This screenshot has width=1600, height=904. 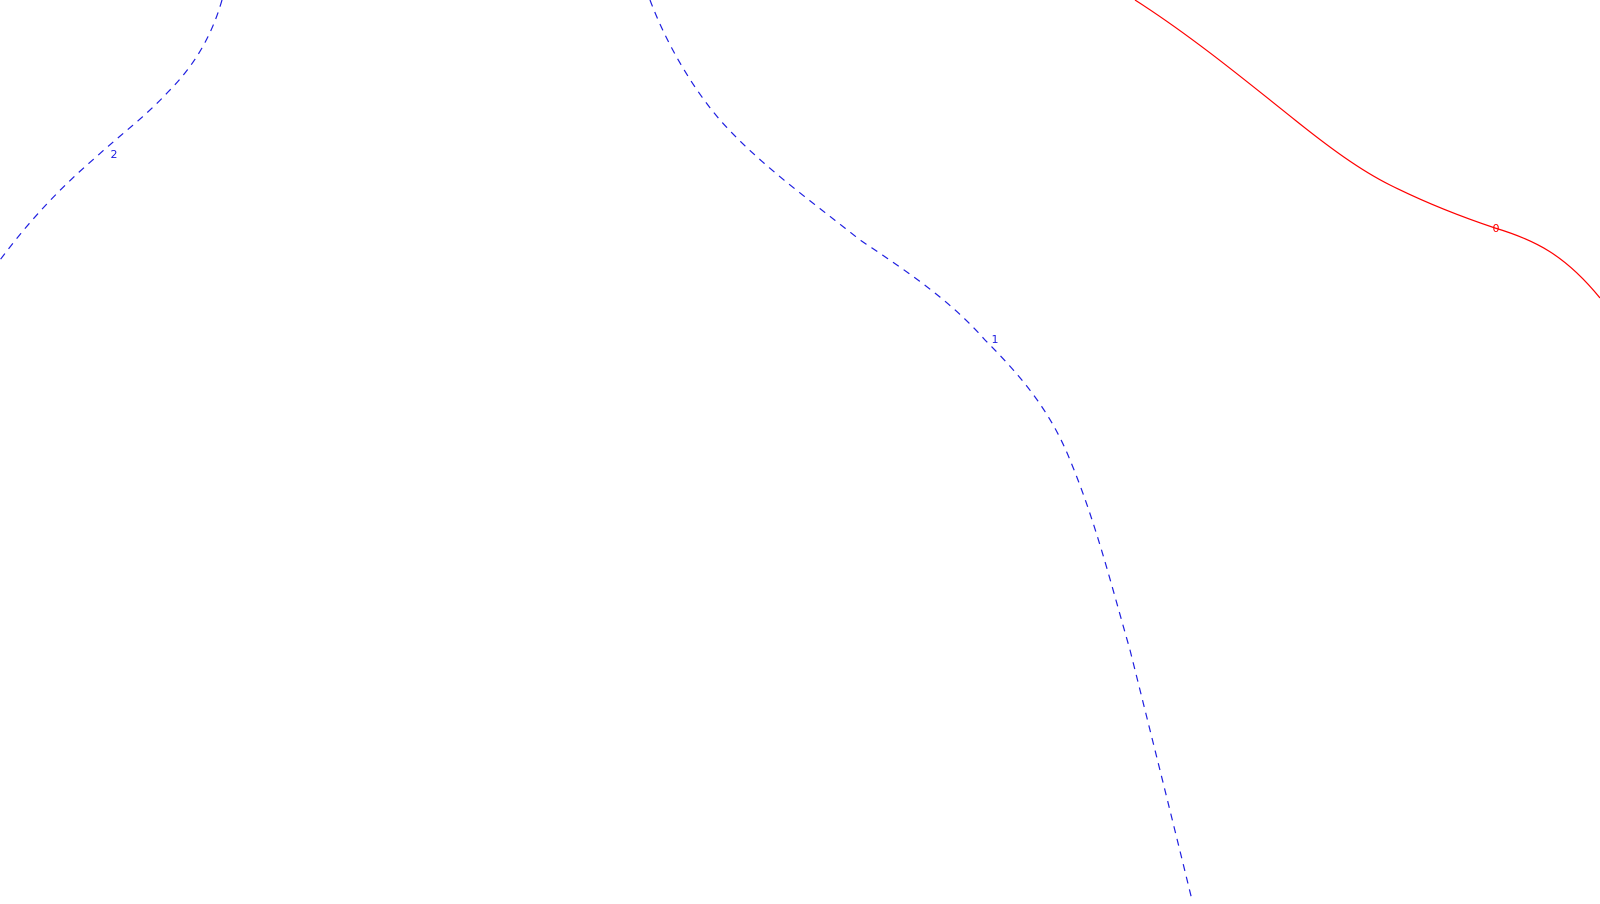 I want to click on contour-label-level-0: 0, so click(x=1496, y=228).